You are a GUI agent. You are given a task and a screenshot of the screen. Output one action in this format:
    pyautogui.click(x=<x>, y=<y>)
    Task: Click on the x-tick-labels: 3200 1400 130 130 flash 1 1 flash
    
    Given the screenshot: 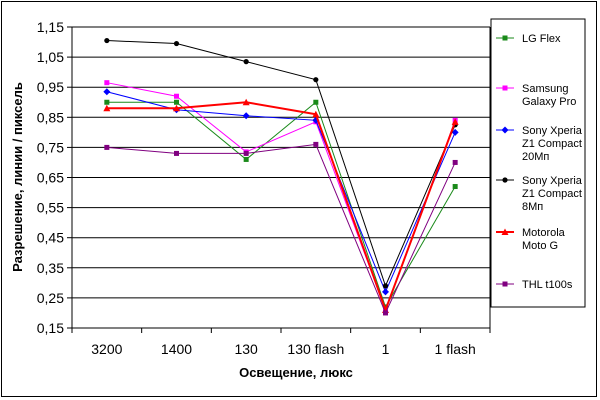 What is the action you would take?
    pyautogui.click(x=281, y=342)
    